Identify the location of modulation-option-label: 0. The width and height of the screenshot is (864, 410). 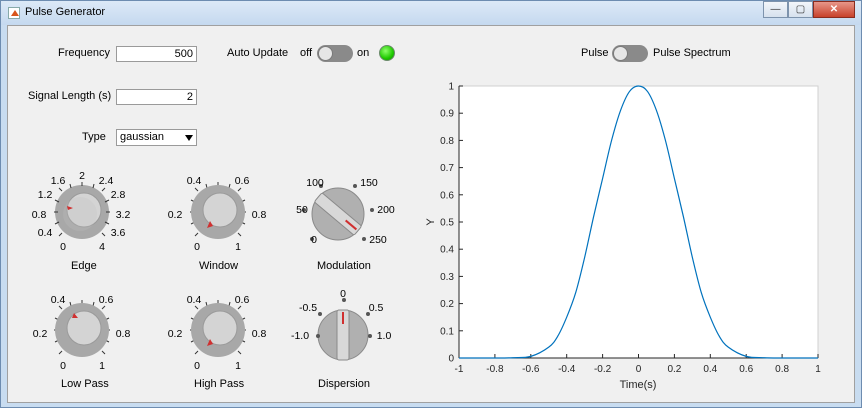
(314, 240).